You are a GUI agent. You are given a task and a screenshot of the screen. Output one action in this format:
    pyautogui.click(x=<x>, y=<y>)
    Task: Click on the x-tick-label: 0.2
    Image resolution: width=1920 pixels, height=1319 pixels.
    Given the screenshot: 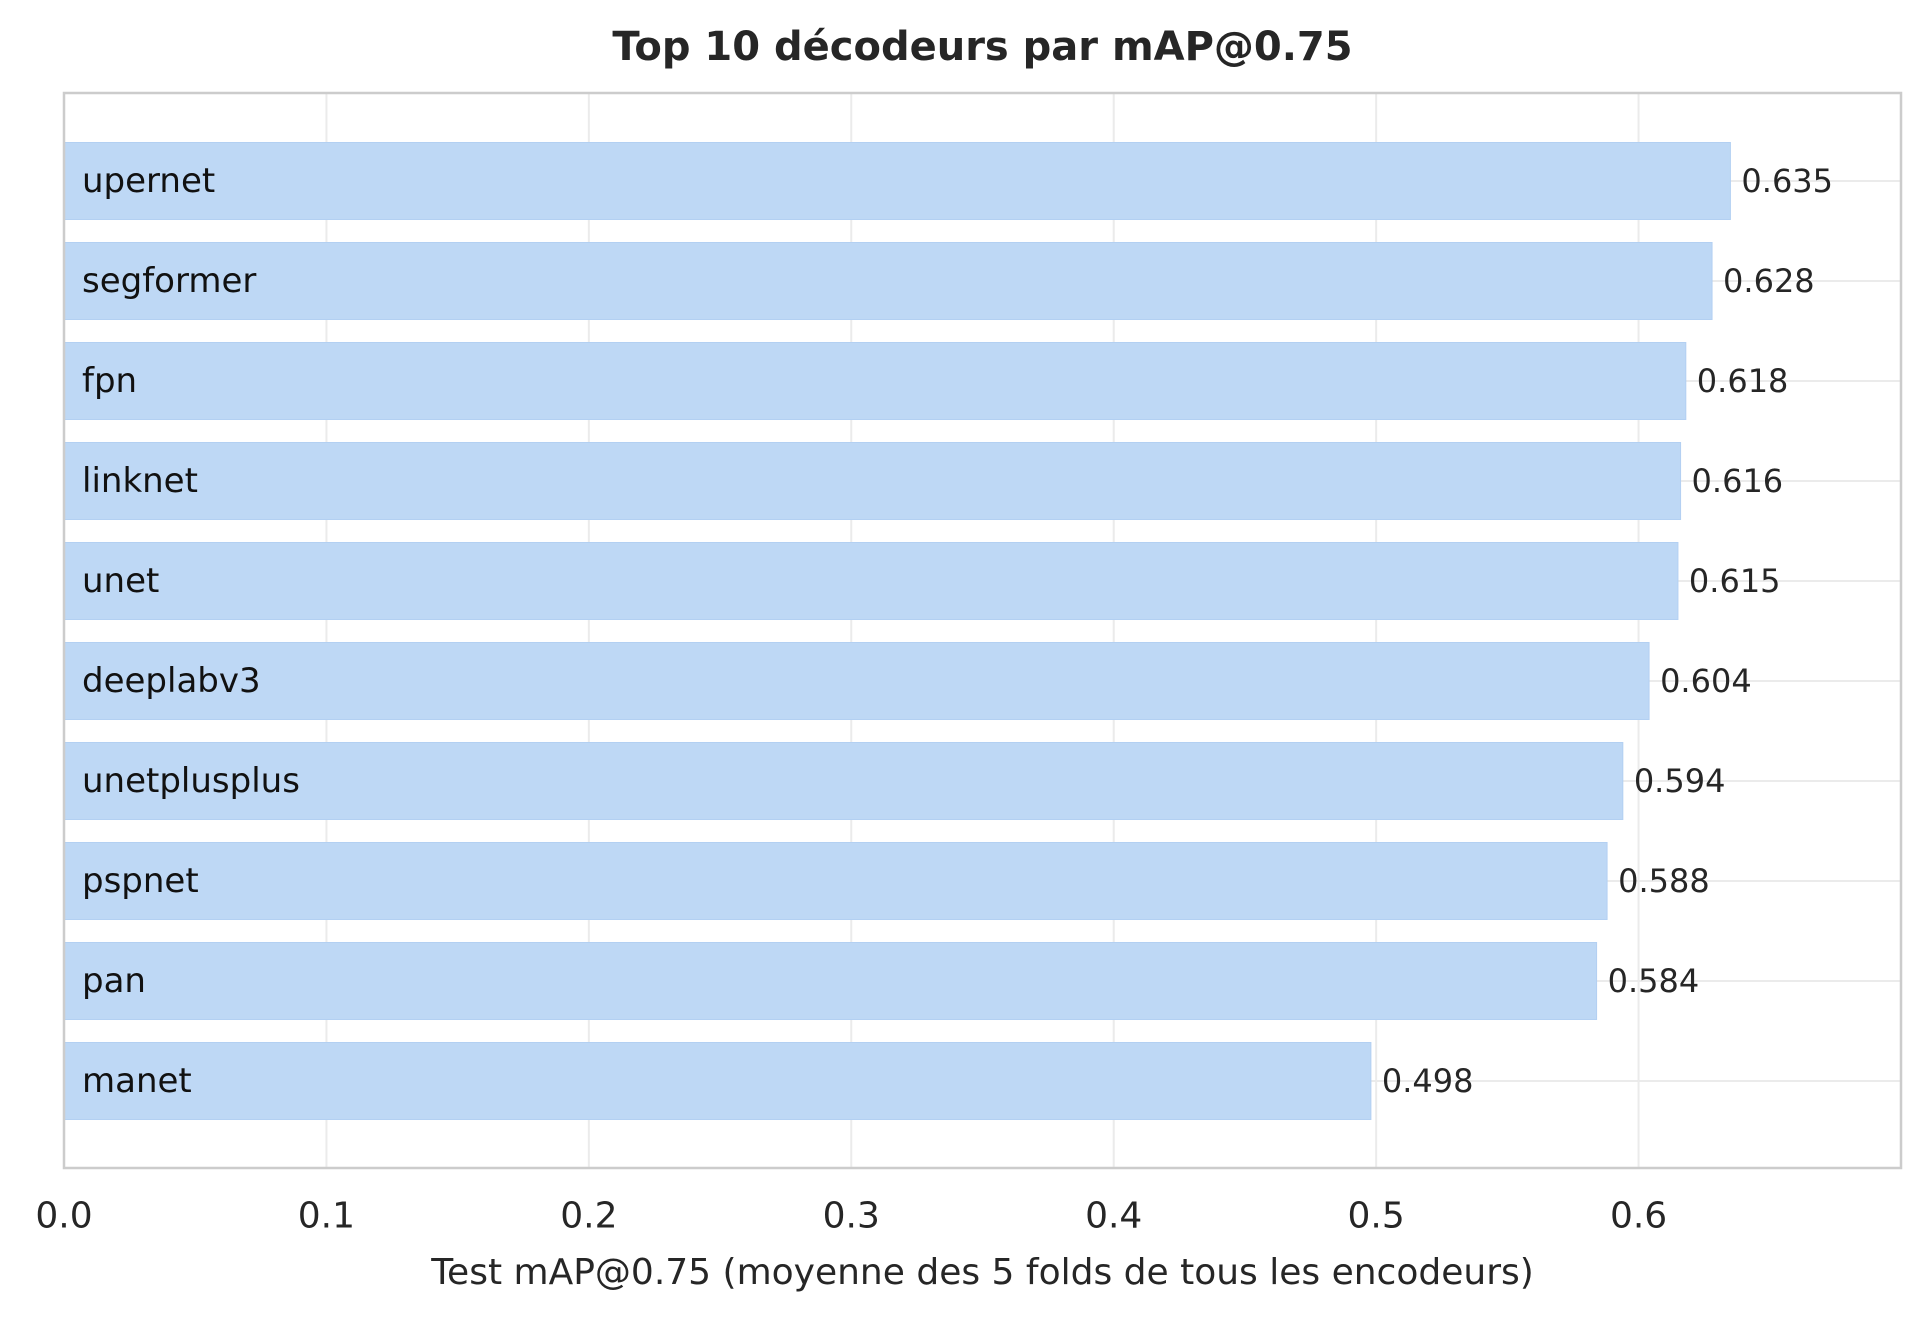 What is the action you would take?
    pyautogui.click(x=588, y=1216)
    